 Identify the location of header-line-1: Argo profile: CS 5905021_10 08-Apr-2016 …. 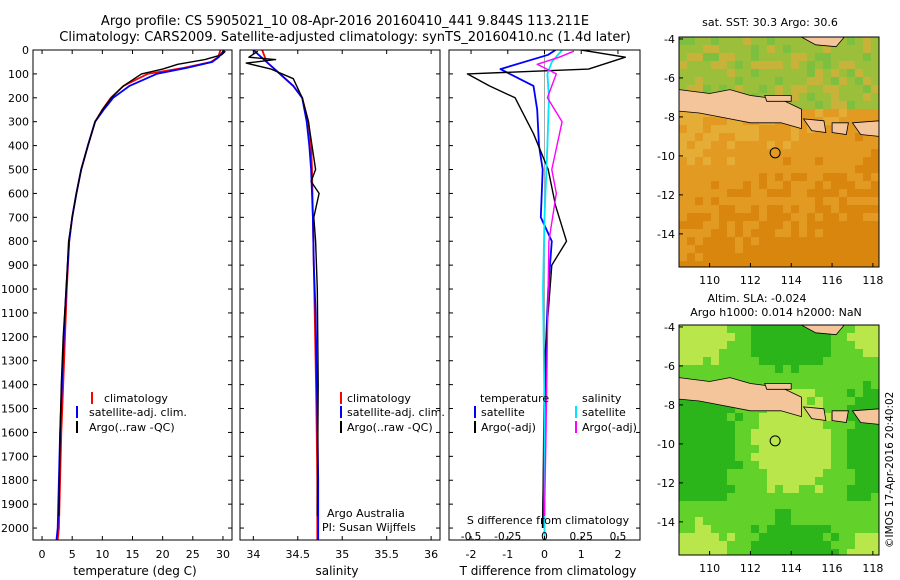
(345, 21).